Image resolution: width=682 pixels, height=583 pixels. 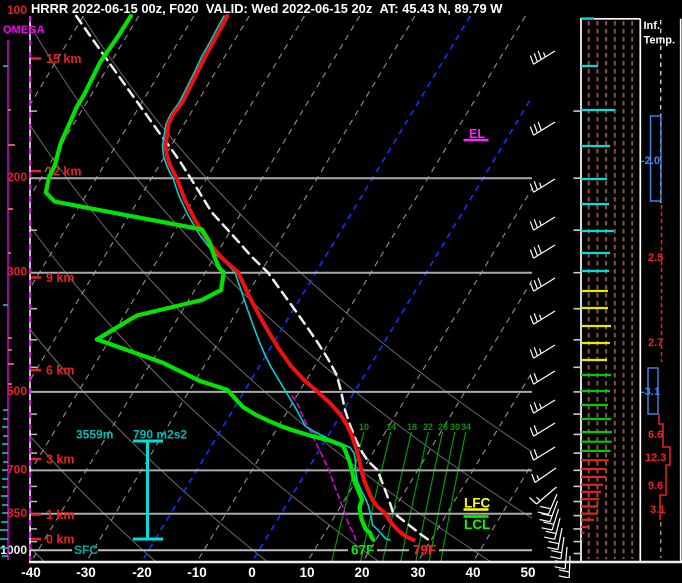 What do you see at coordinates (31, 571) in the screenshot?
I see `svg-text: -40` at bounding box center [31, 571].